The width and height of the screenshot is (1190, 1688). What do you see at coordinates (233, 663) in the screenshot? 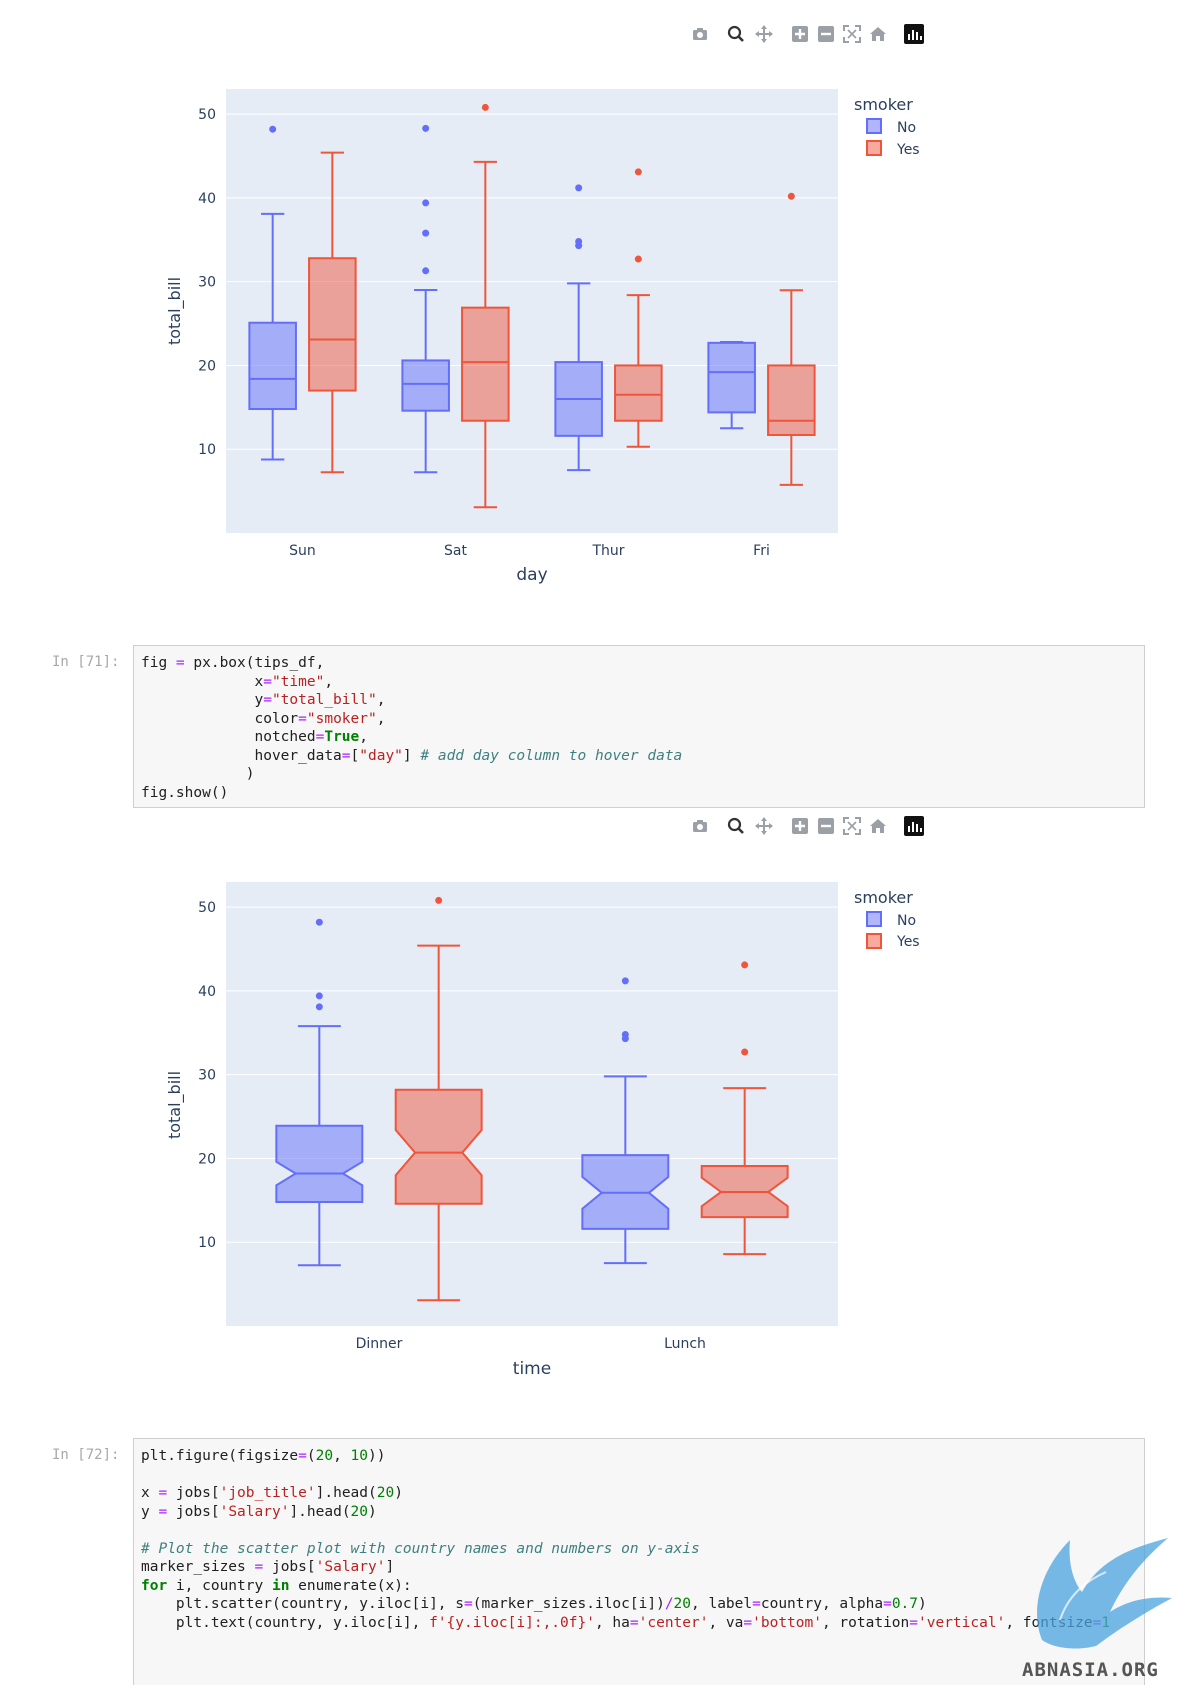
I see `code-line: fig = px.box(tips_df,` at bounding box center [233, 663].